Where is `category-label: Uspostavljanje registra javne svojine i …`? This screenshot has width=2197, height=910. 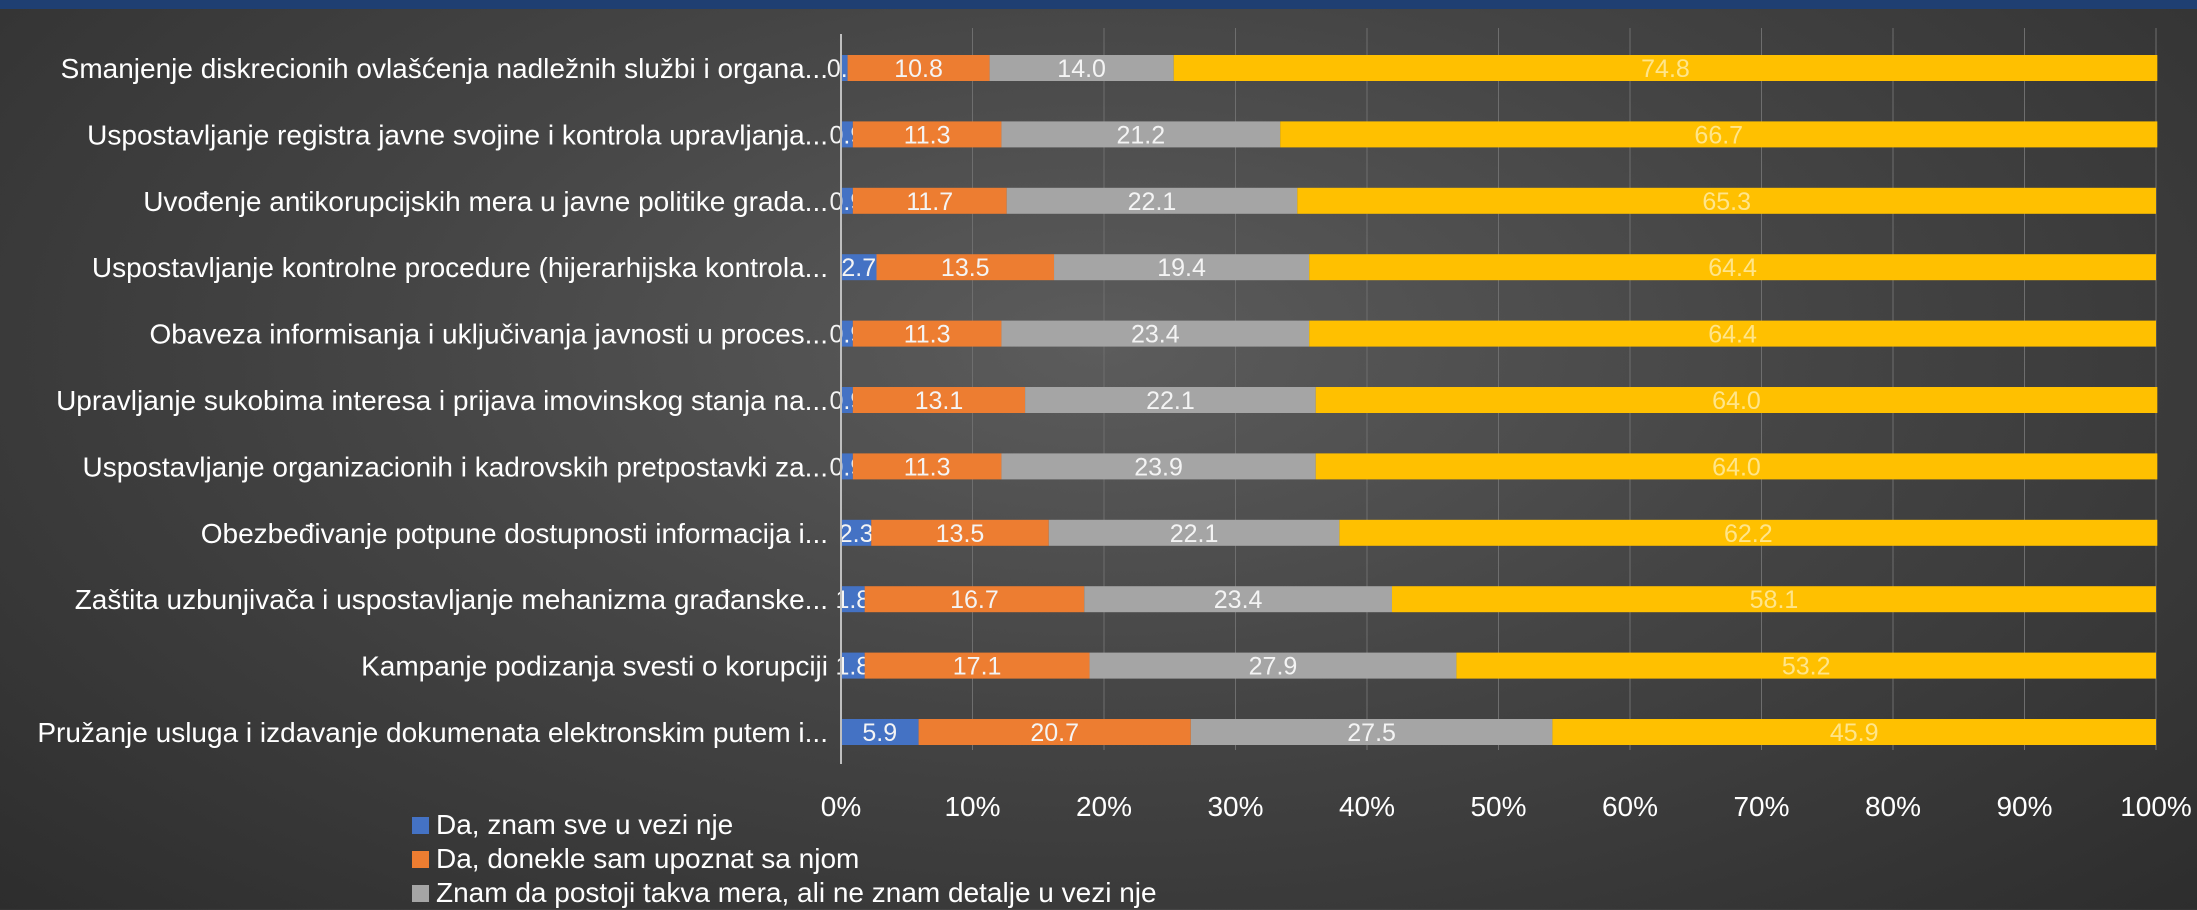
category-label: Uspostavljanje registra javne svojine i … is located at coordinates (457, 134).